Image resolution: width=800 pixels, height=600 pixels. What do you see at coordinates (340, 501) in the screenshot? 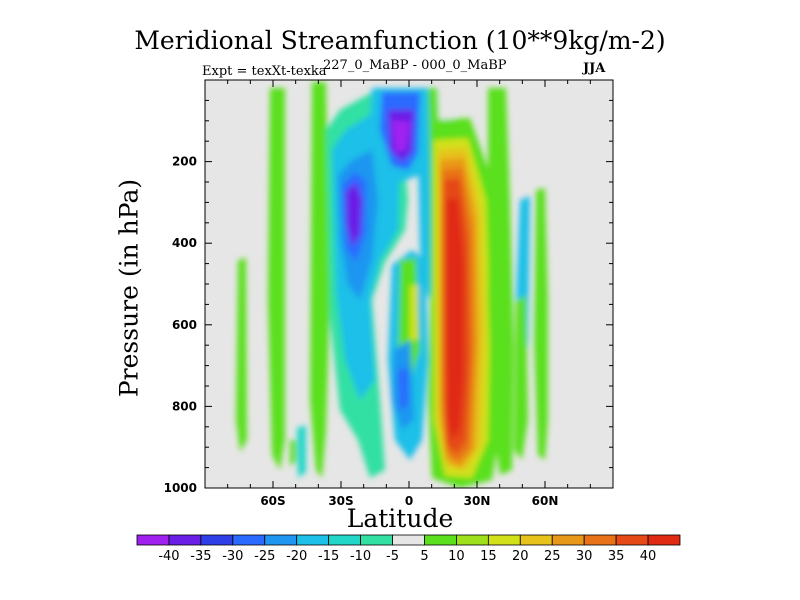
I see `x-tick-label: 30S` at bounding box center [340, 501].